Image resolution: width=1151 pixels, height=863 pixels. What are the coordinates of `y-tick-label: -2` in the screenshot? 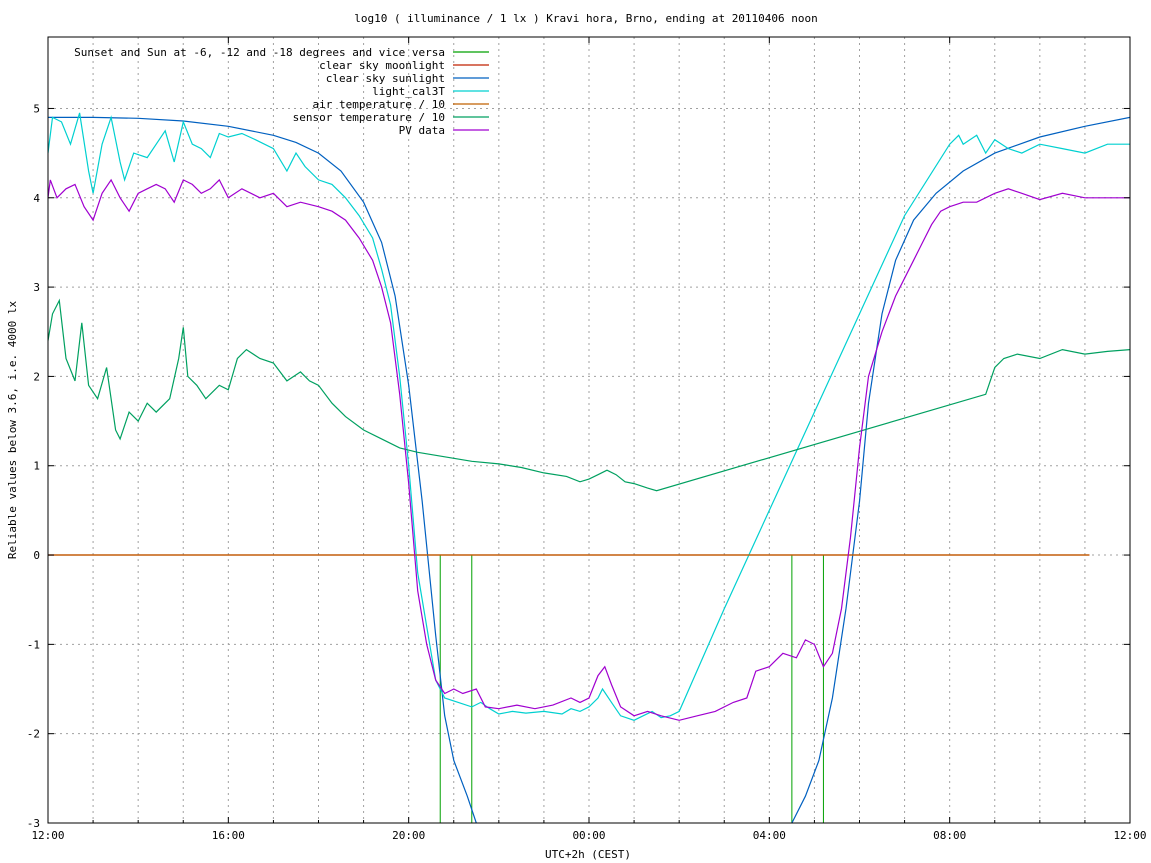 It's located at (33, 734).